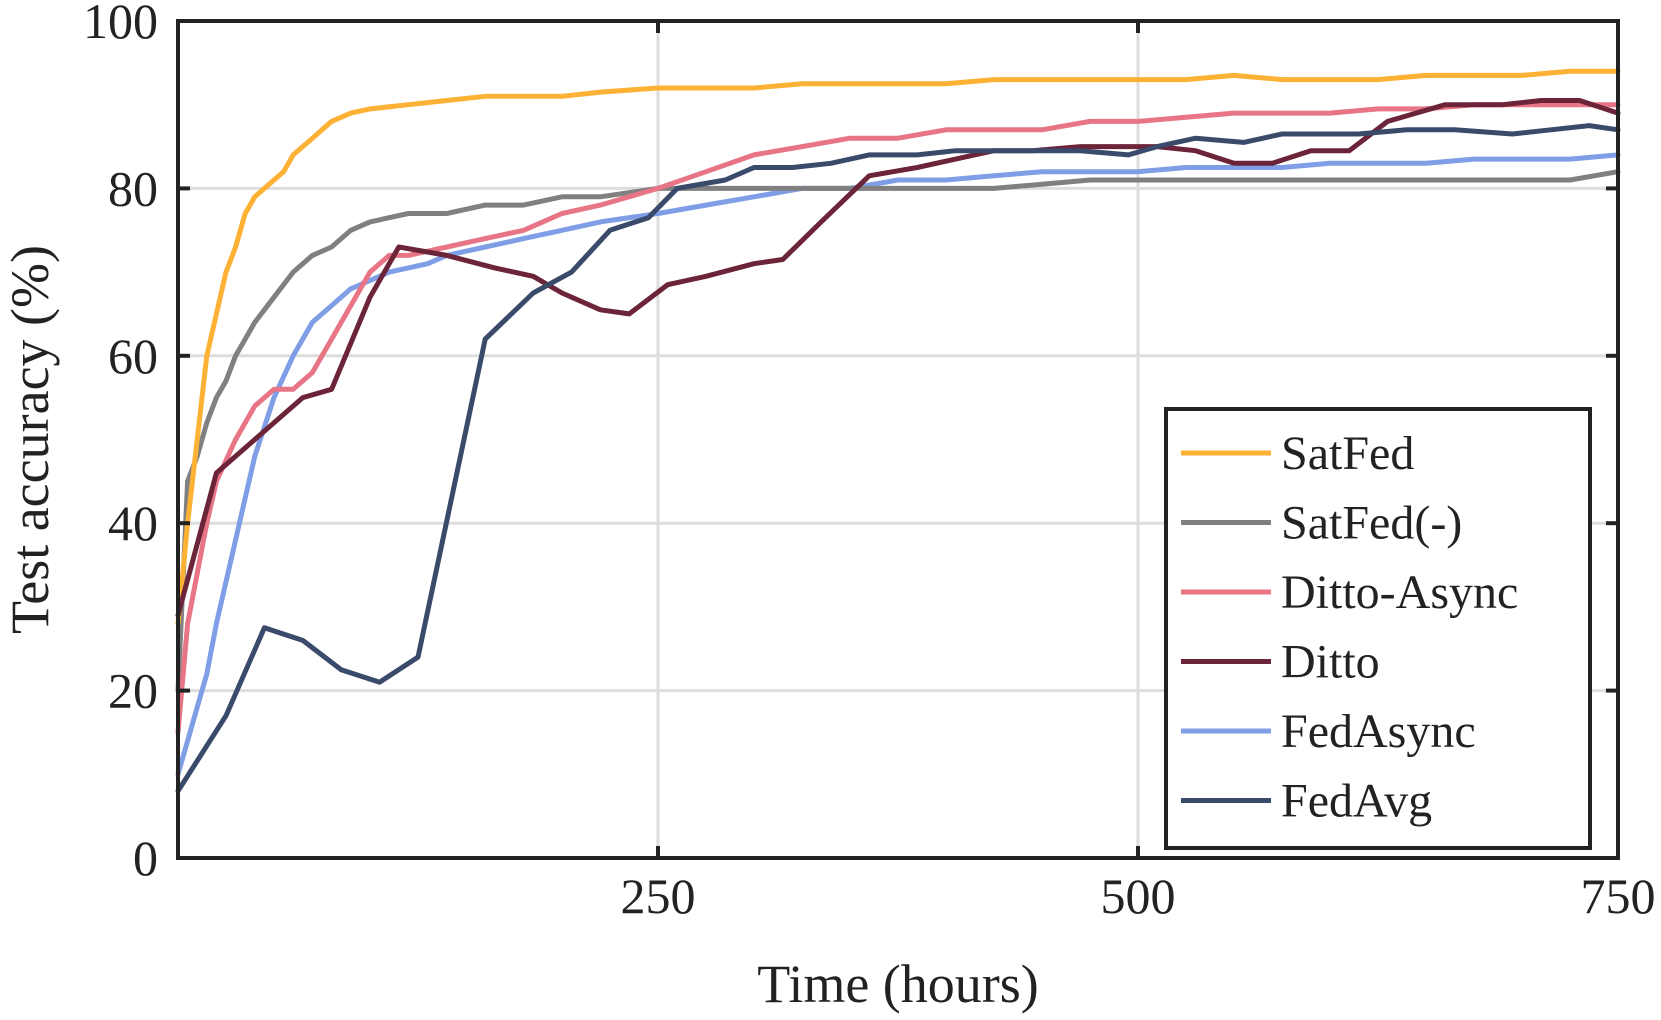 The width and height of the screenshot is (1661, 1020). Describe the element at coordinates (1347, 453) in the screenshot. I see `legend-label: SatFed` at that location.